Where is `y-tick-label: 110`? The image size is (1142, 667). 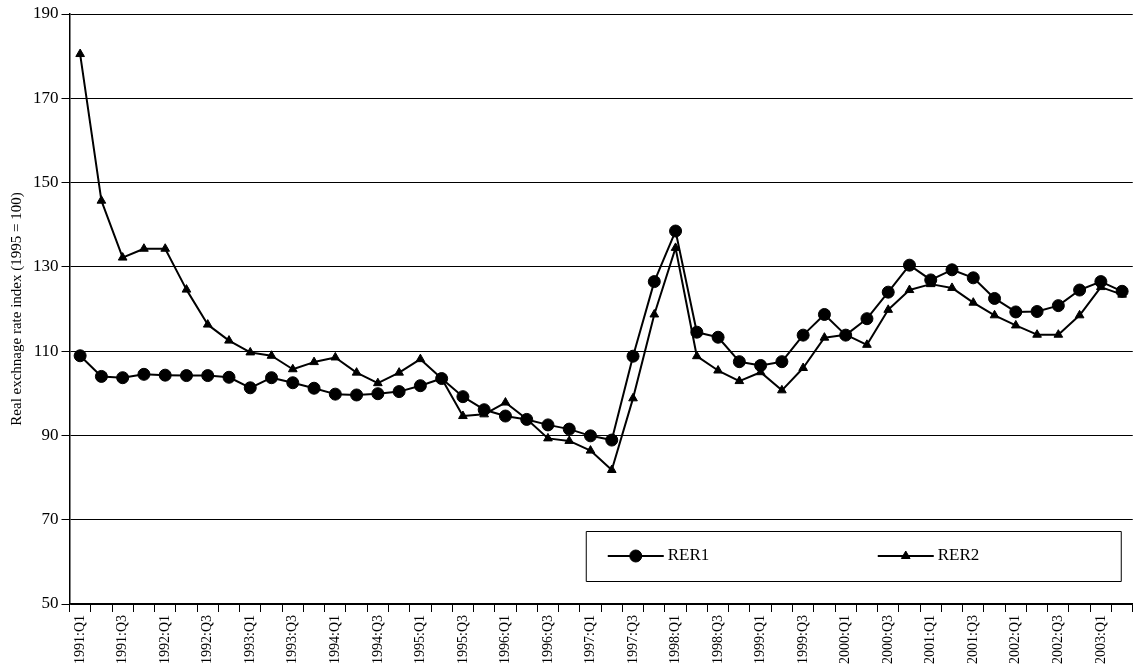 y-tick-label: 110 is located at coordinates (46, 350).